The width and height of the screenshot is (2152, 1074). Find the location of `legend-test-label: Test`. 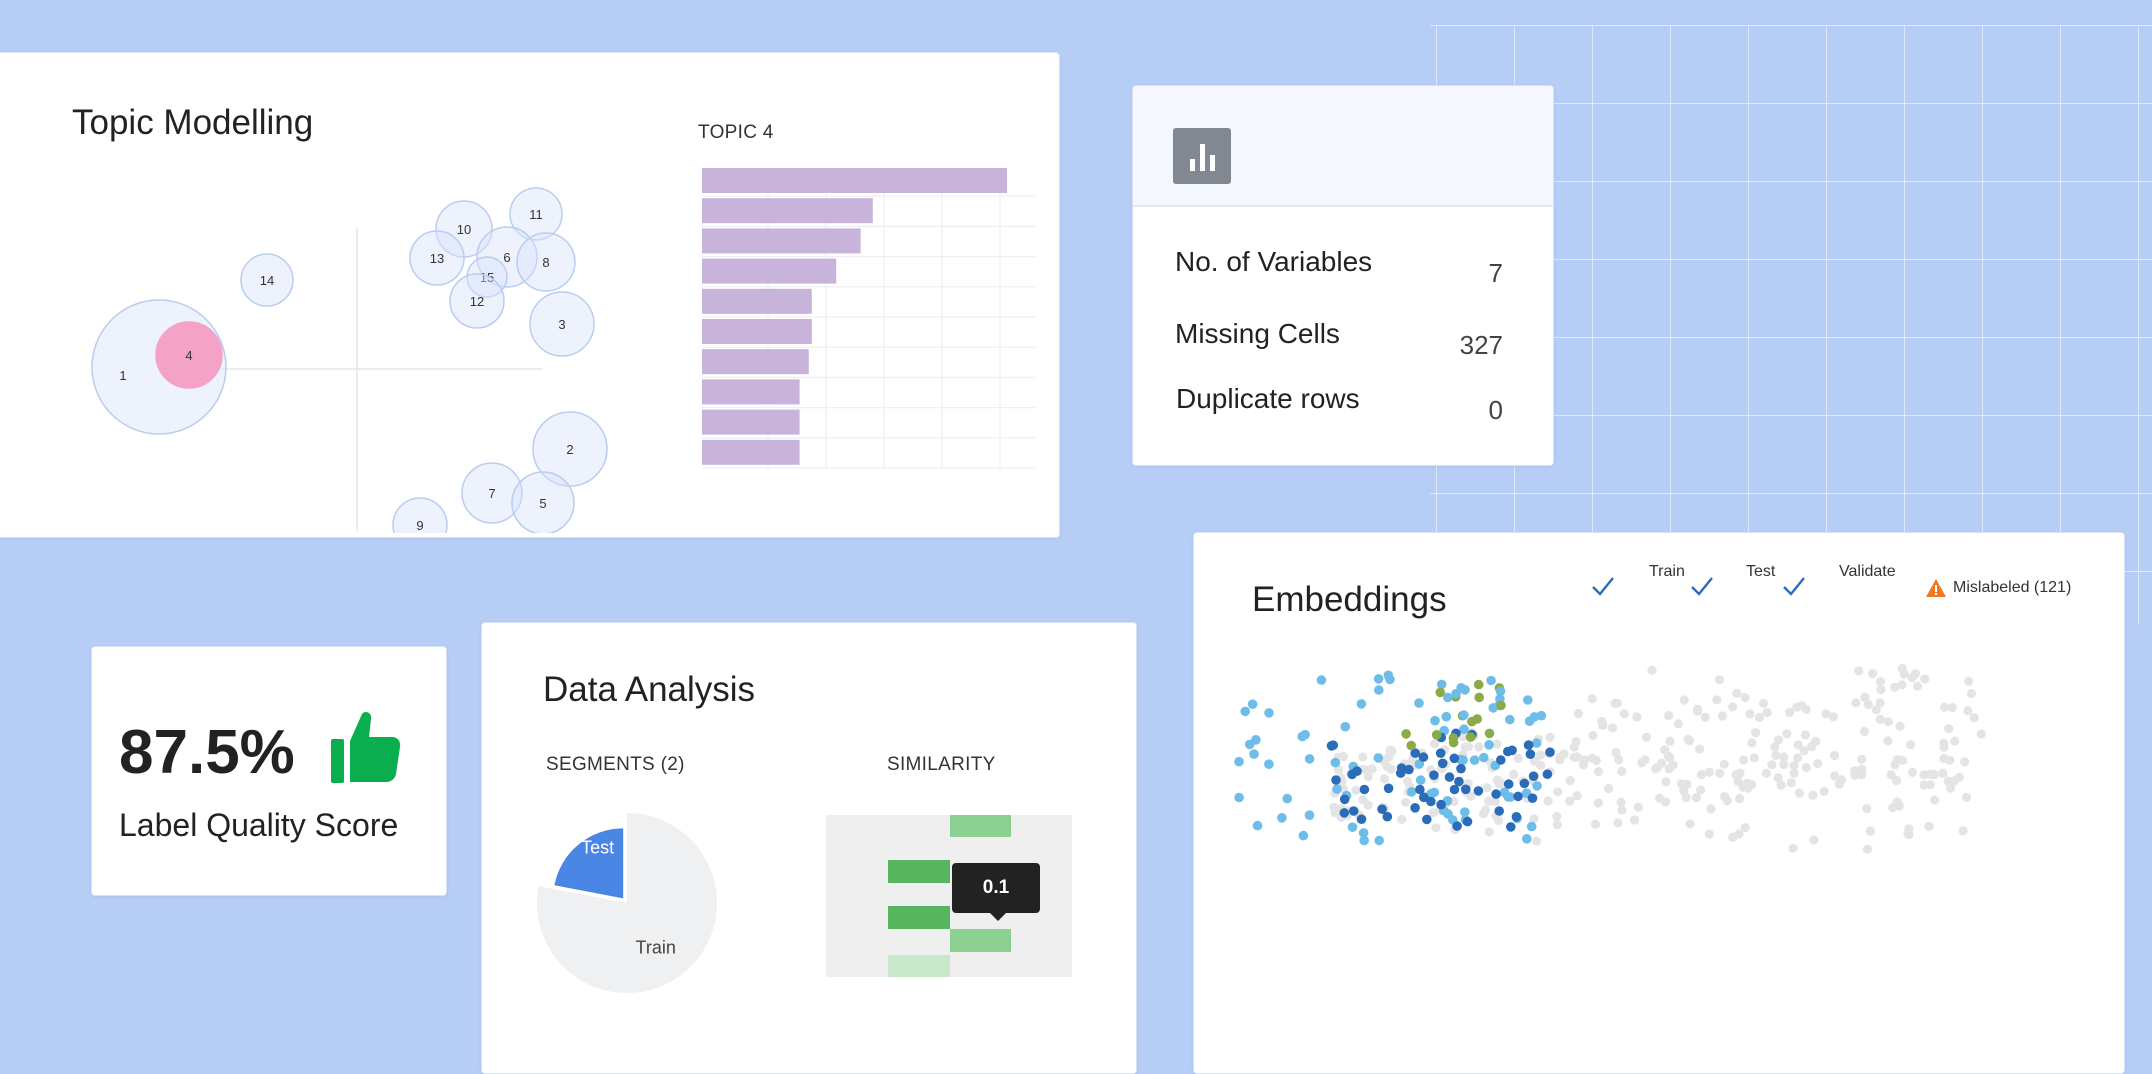

legend-test-label: Test is located at coordinates (1761, 571).